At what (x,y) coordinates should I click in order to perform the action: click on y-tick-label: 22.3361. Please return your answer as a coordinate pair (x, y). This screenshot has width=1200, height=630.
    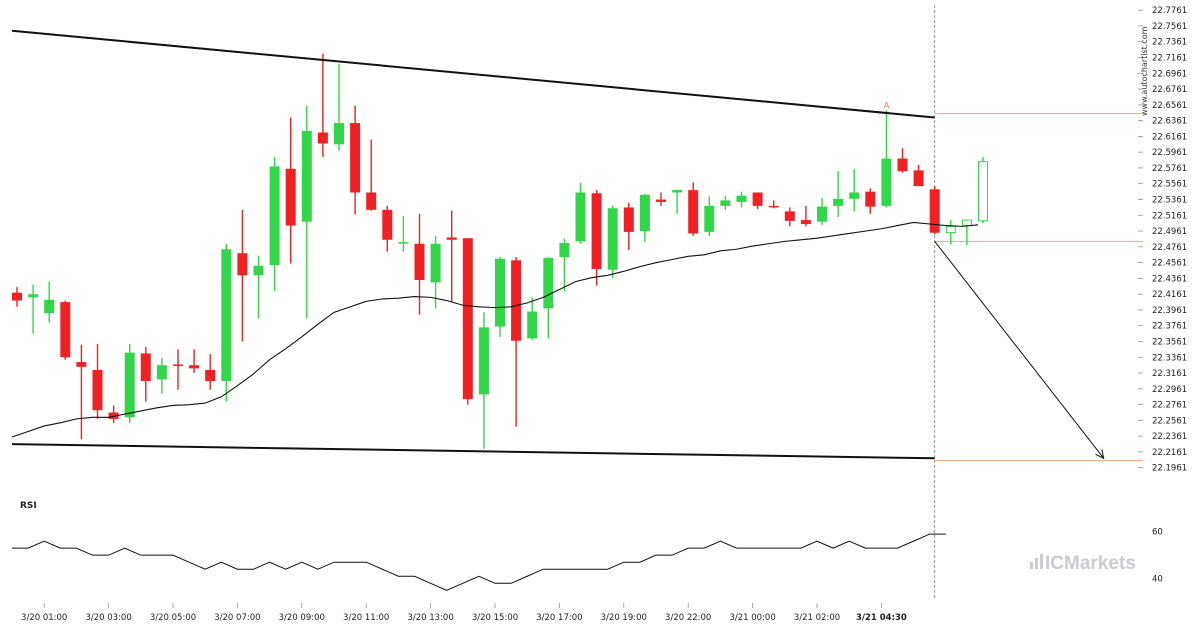
    Looking at the image, I should click on (1169, 358).